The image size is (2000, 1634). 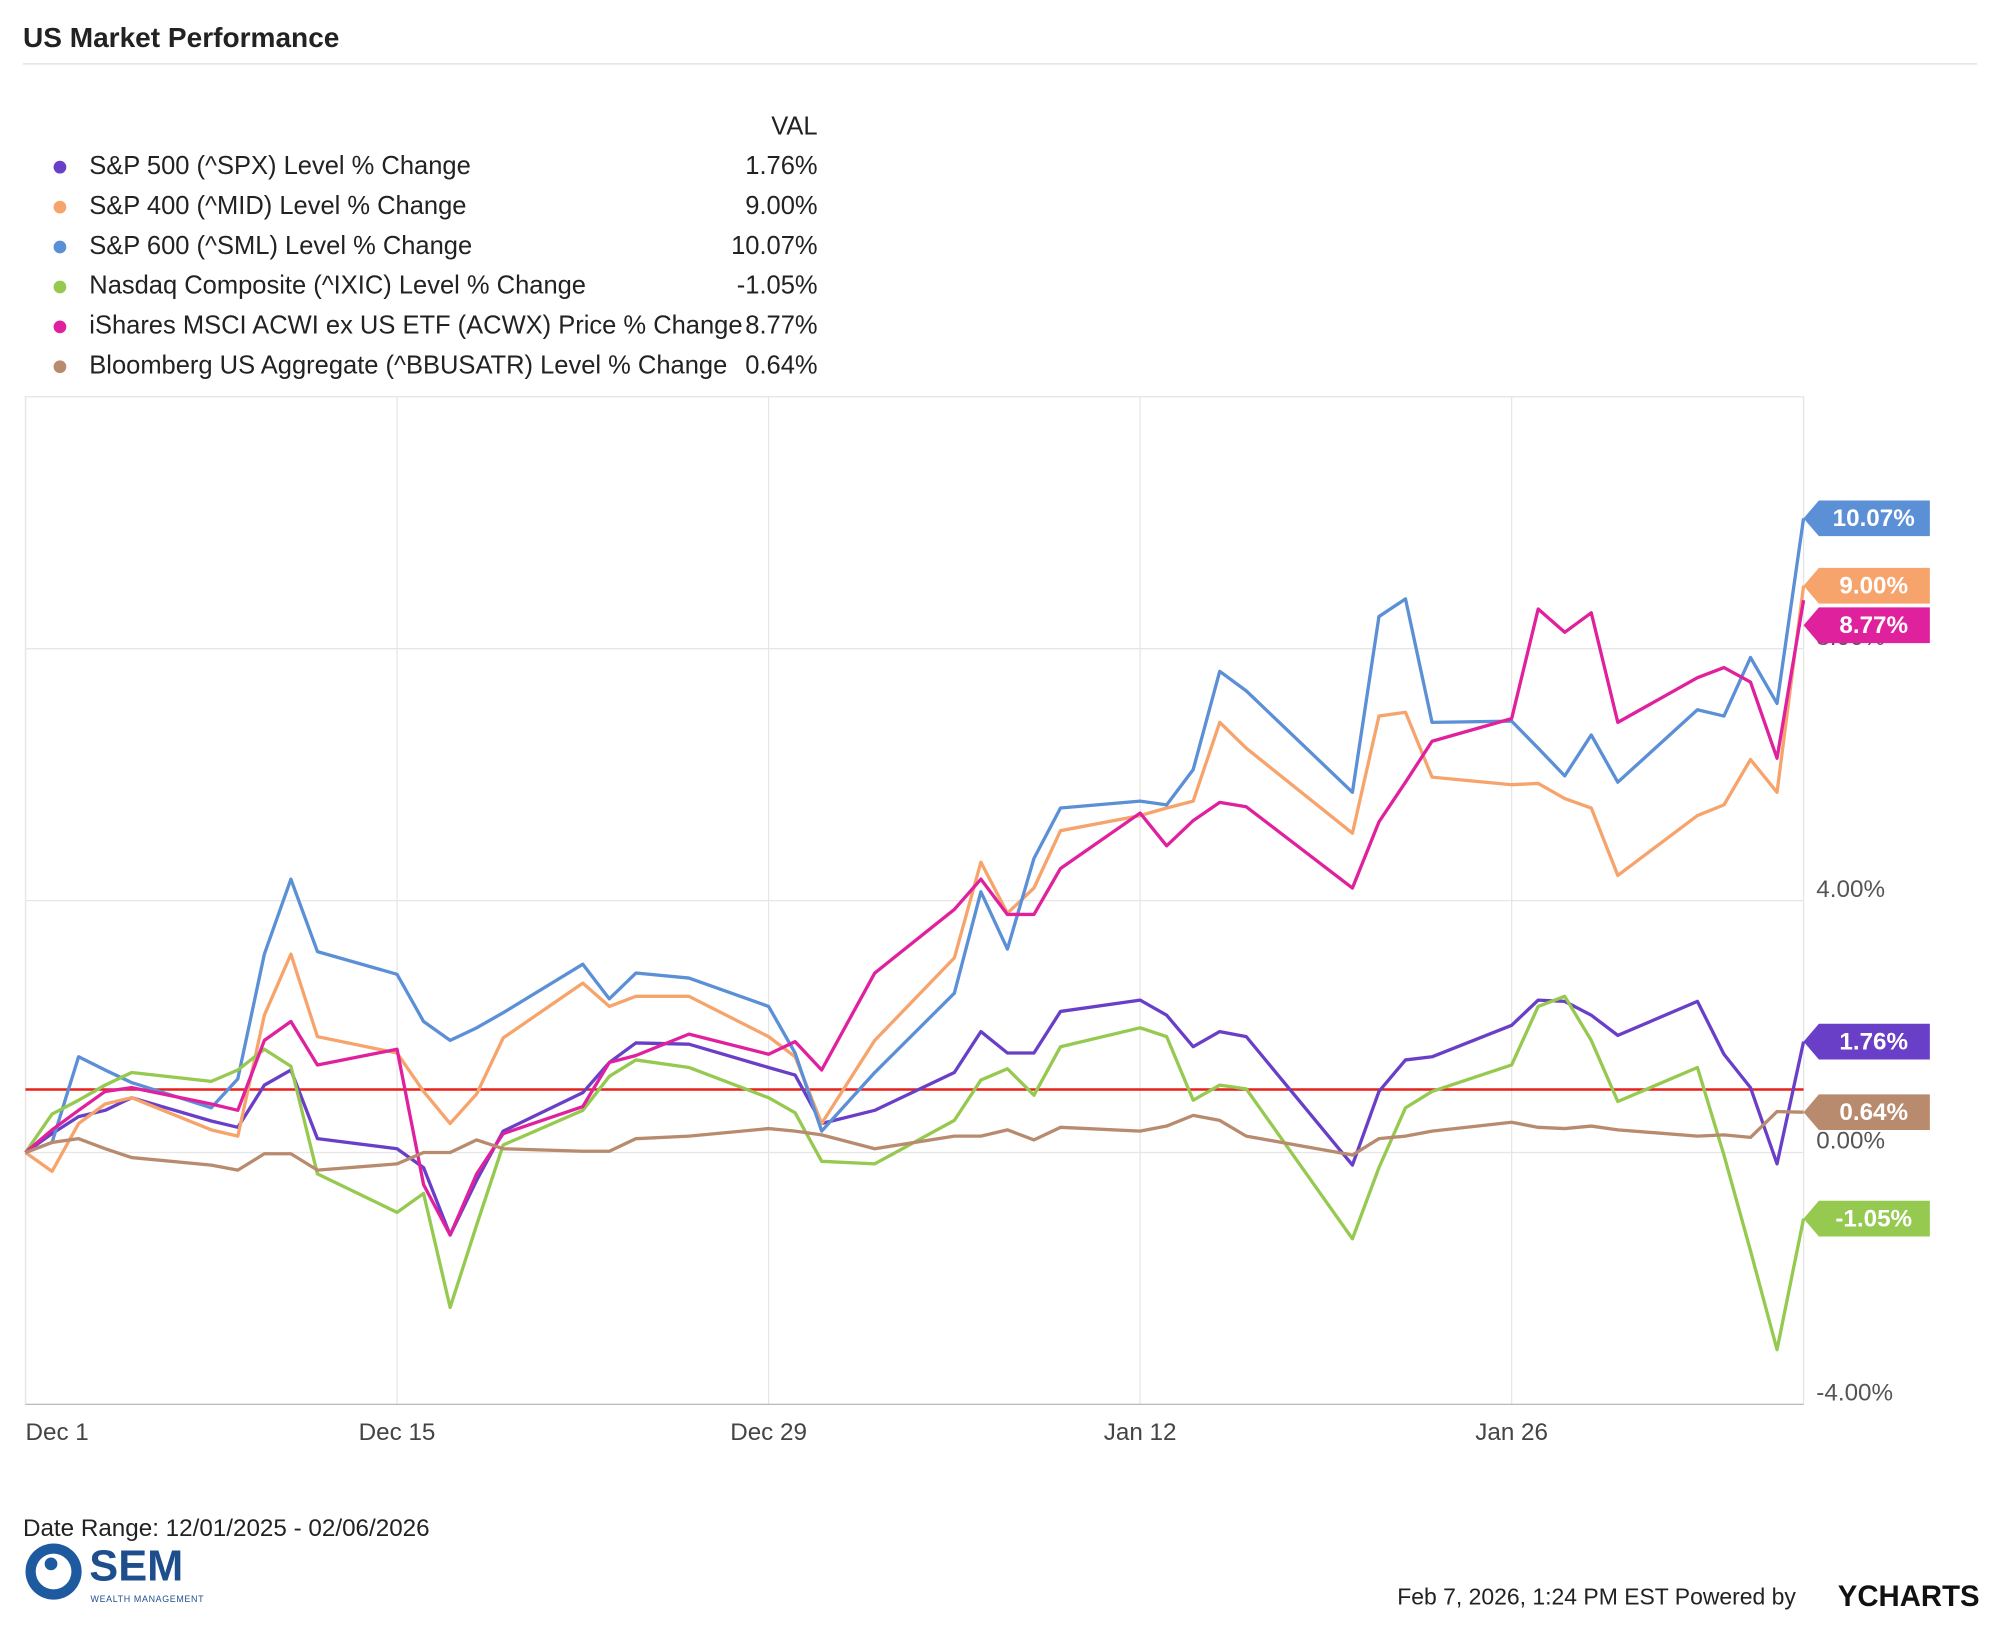 What do you see at coordinates (1873, 1218) in the screenshot?
I see `end-tag-label: -1.05%` at bounding box center [1873, 1218].